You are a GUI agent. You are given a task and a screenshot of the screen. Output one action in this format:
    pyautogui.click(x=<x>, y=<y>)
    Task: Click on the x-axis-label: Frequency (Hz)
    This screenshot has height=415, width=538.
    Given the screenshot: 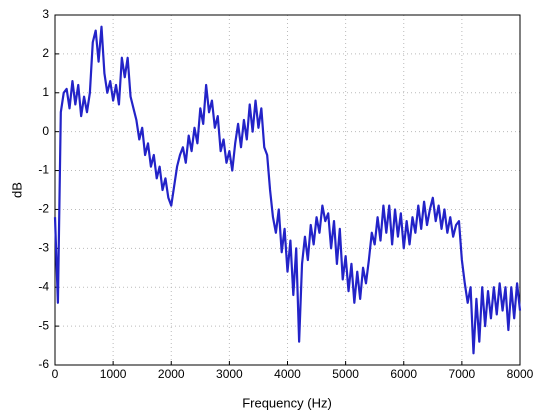 What is the action you would take?
    pyautogui.click(x=287, y=402)
    